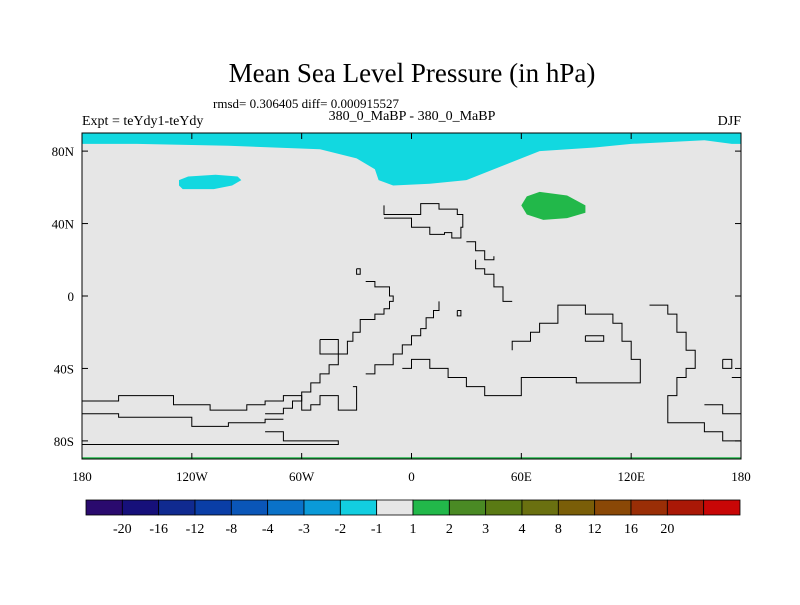  What do you see at coordinates (553, 205) in the screenshot?
I see `shaded-region-green-patch-central-asia` at bounding box center [553, 205].